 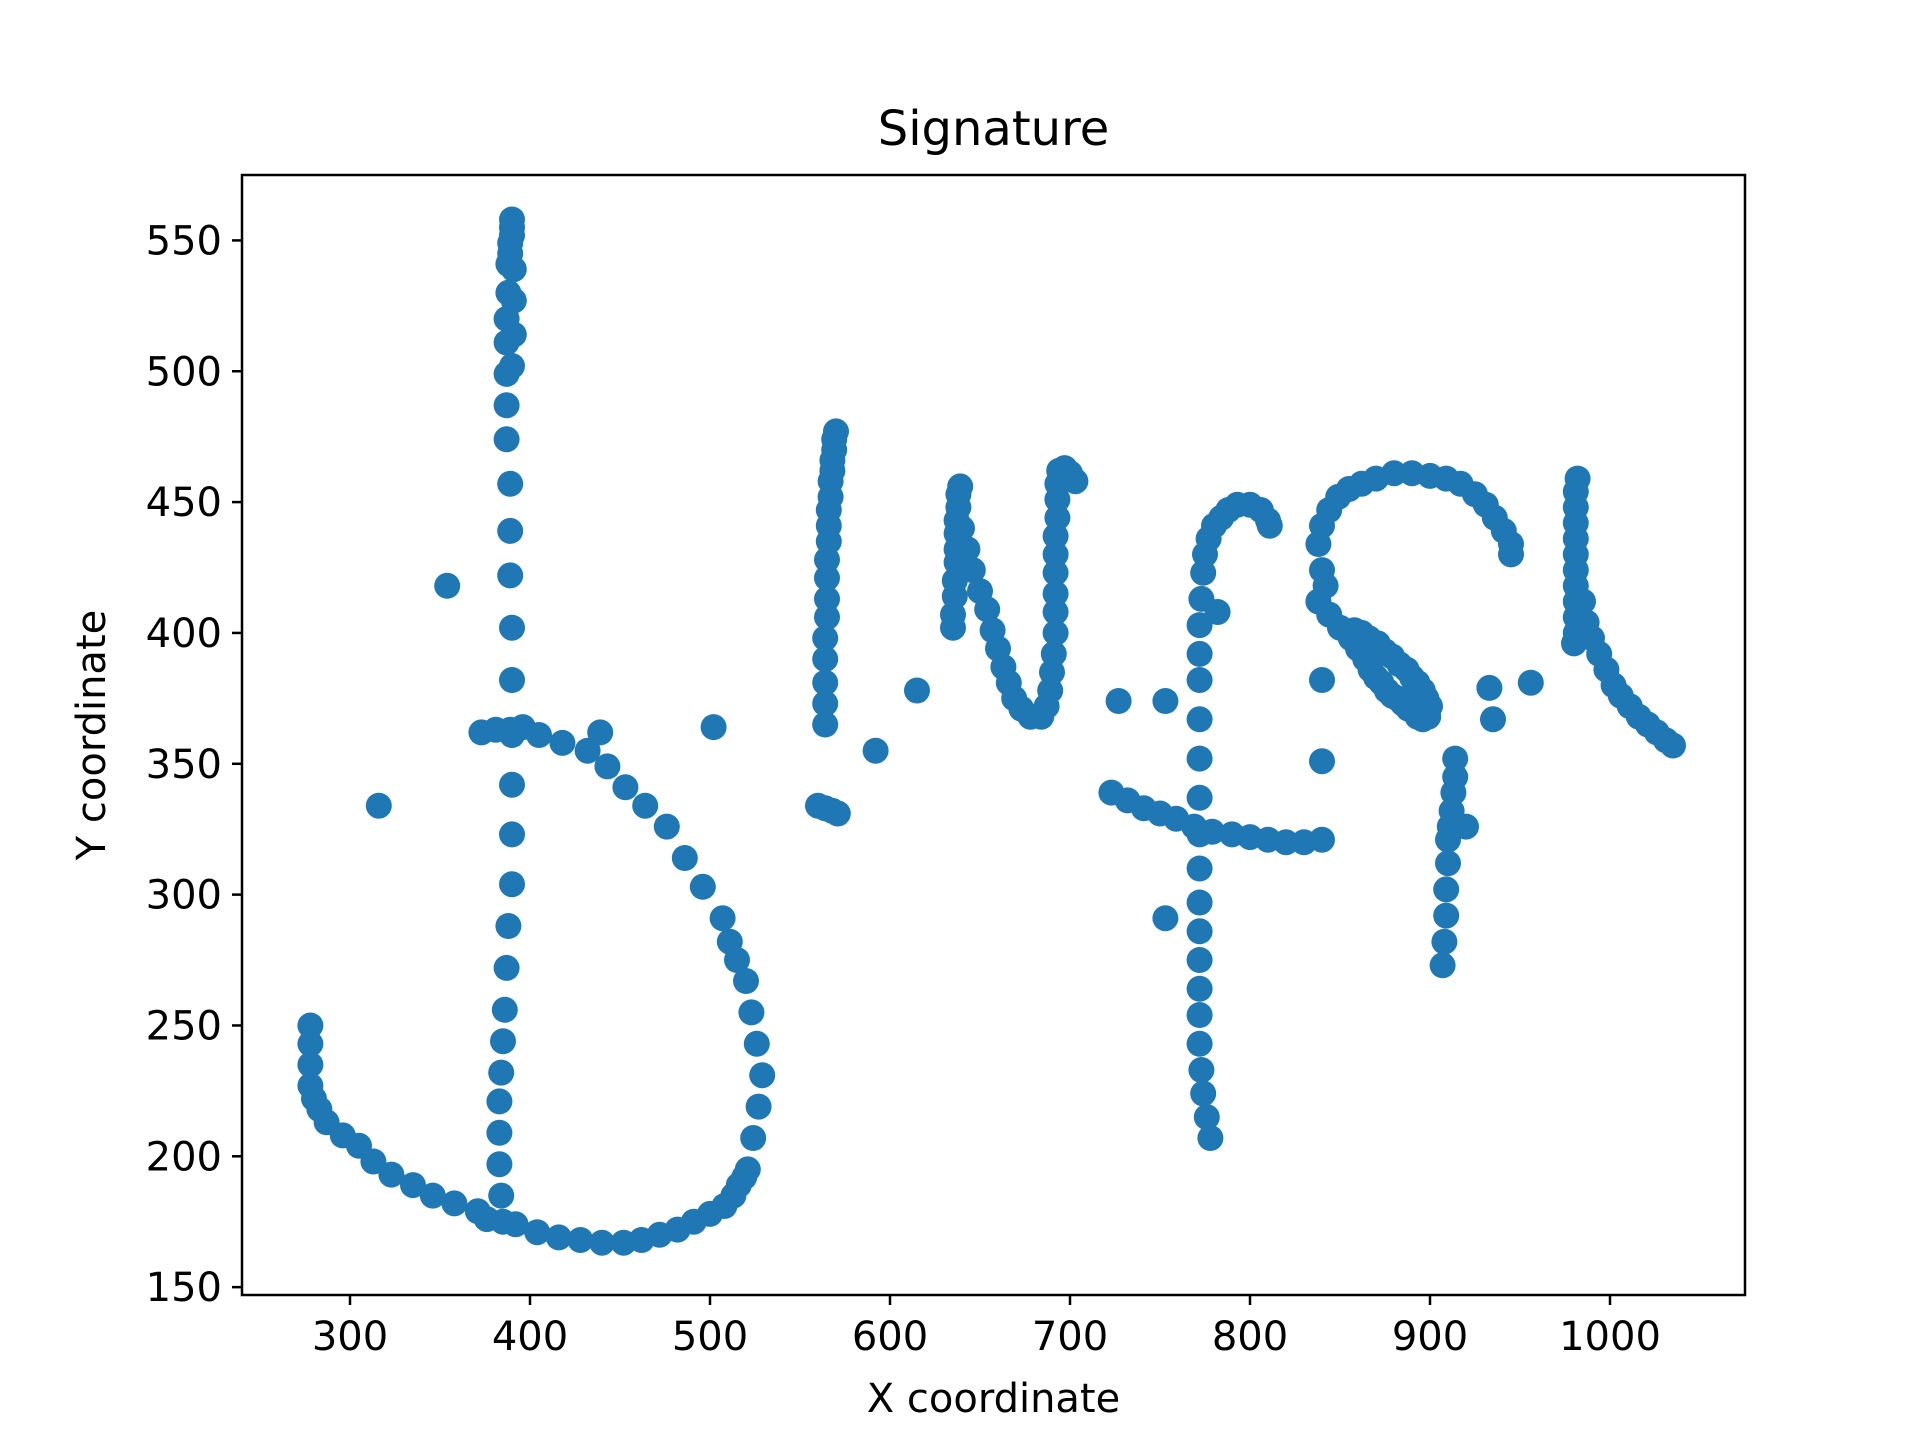 What do you see at coordinates (1610, 1337) in the screenshot?
I see `x-tick-label: 1000` at bounding box center [1610, 1337].